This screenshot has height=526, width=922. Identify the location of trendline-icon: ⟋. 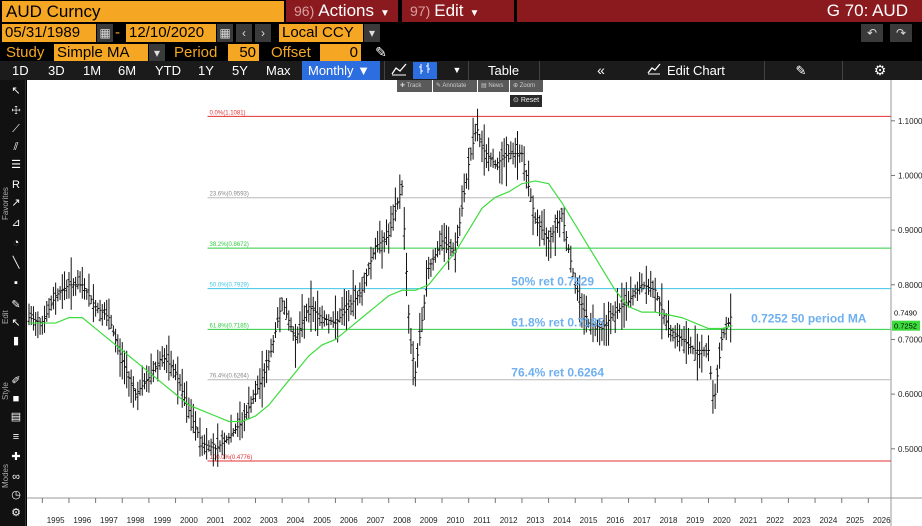
(16, 129).